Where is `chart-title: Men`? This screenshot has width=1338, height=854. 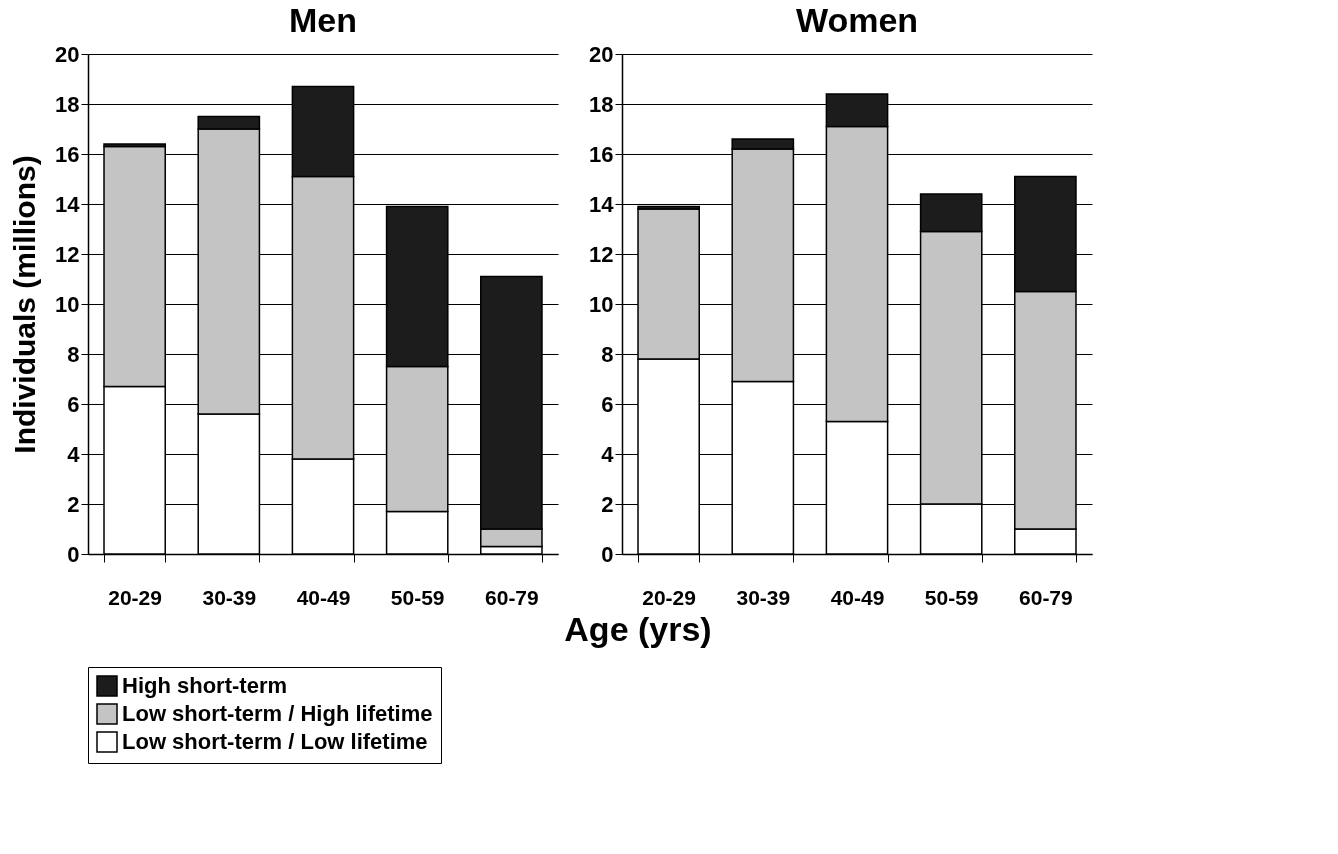 chart-title: Men is located at coordinates (323, 20).